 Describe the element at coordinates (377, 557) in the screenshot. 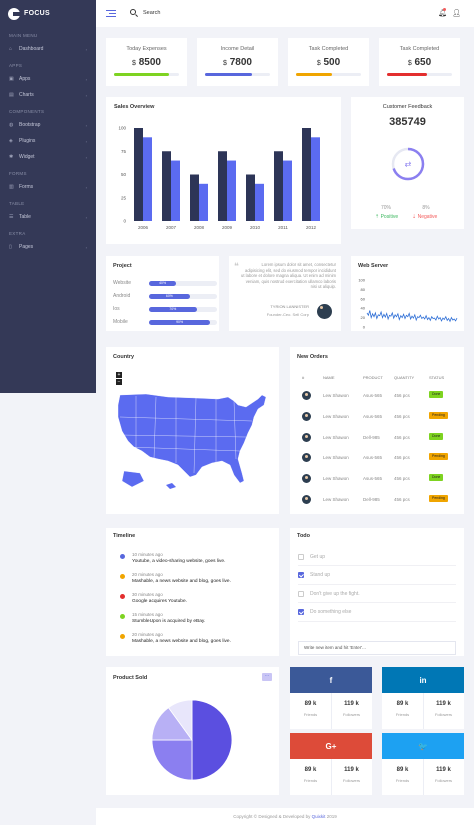

I see `todo-item: Get up` at that location.